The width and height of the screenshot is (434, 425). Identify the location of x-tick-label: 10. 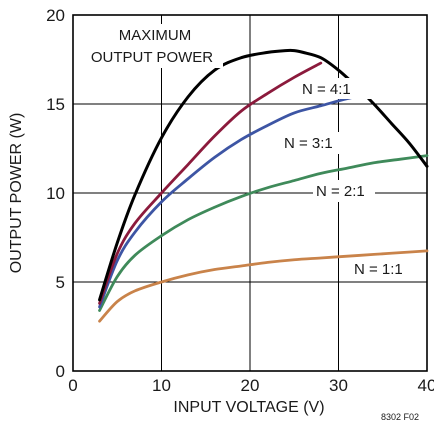
(161, 385).